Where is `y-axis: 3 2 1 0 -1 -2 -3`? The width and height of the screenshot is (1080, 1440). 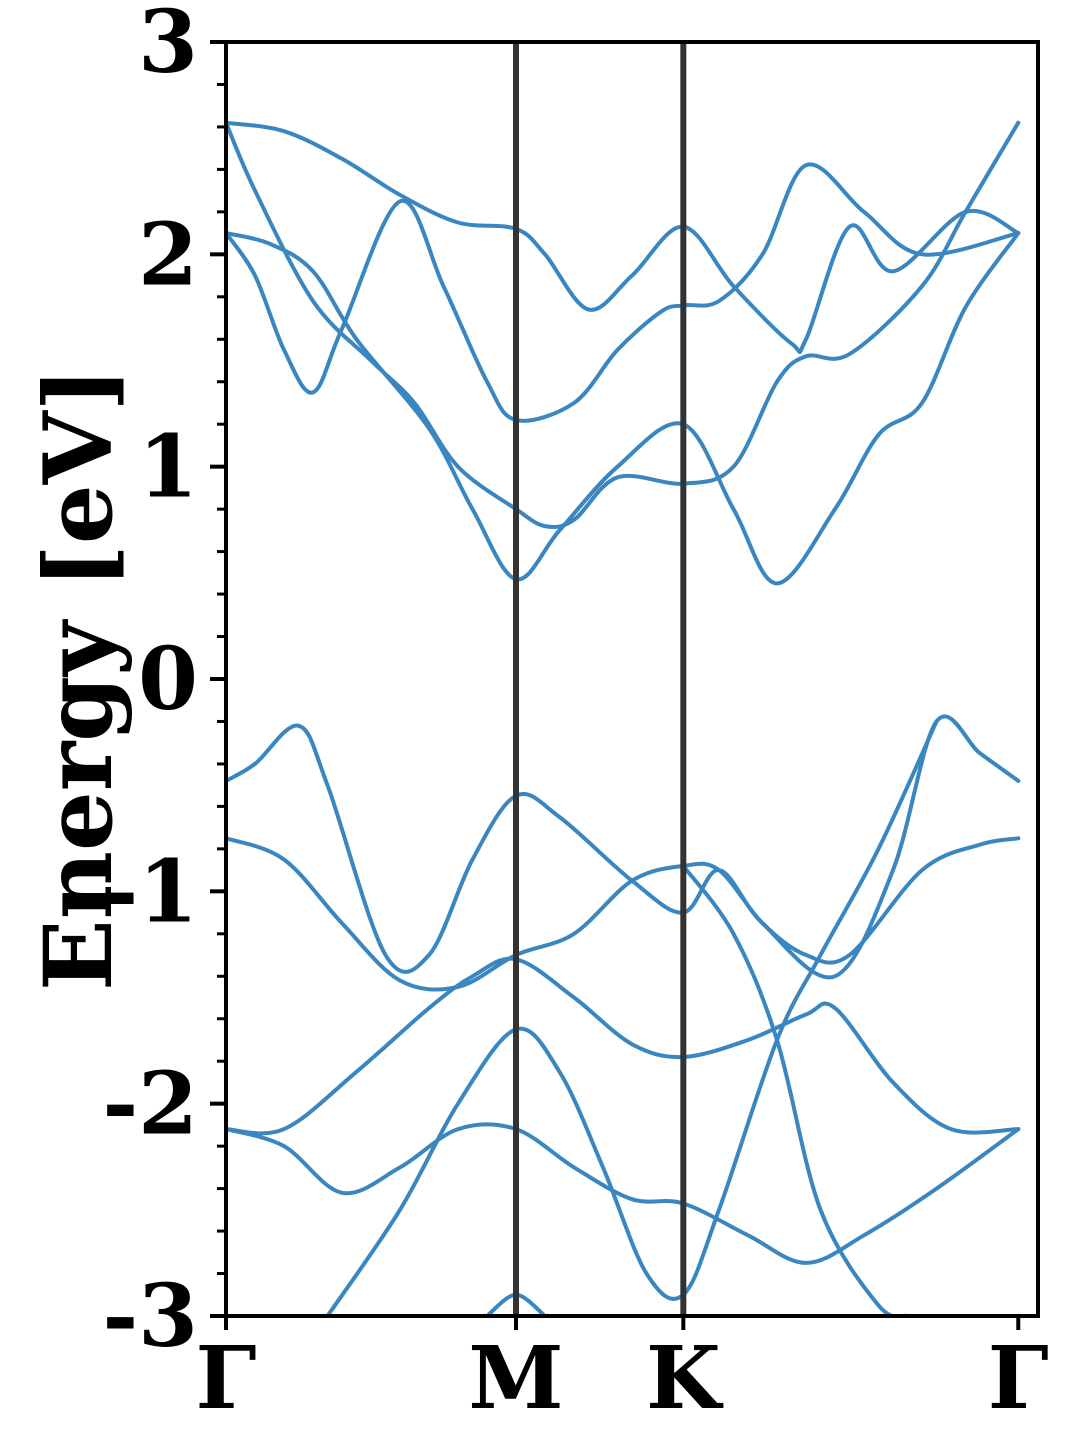 y-axis: 3 2 1 0 -1 -2 -3 is located at coordinates (164, 683).